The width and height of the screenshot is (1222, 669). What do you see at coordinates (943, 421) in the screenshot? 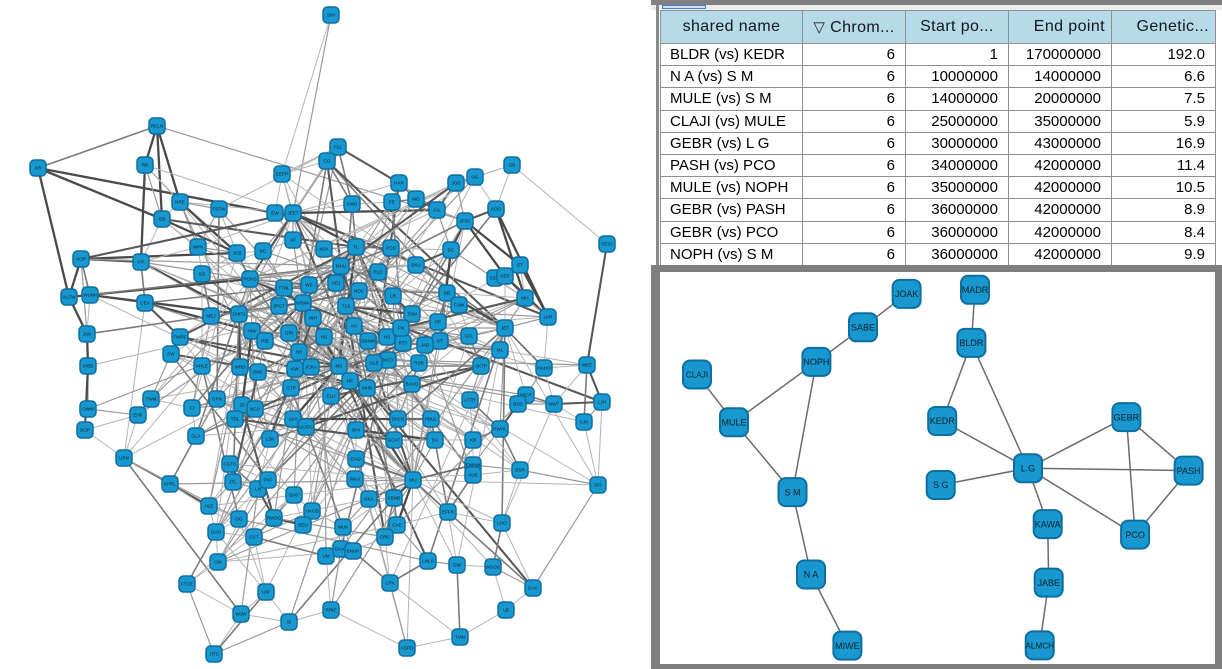
I see `svg-text: KEDR` at bounding box center [943, 421].